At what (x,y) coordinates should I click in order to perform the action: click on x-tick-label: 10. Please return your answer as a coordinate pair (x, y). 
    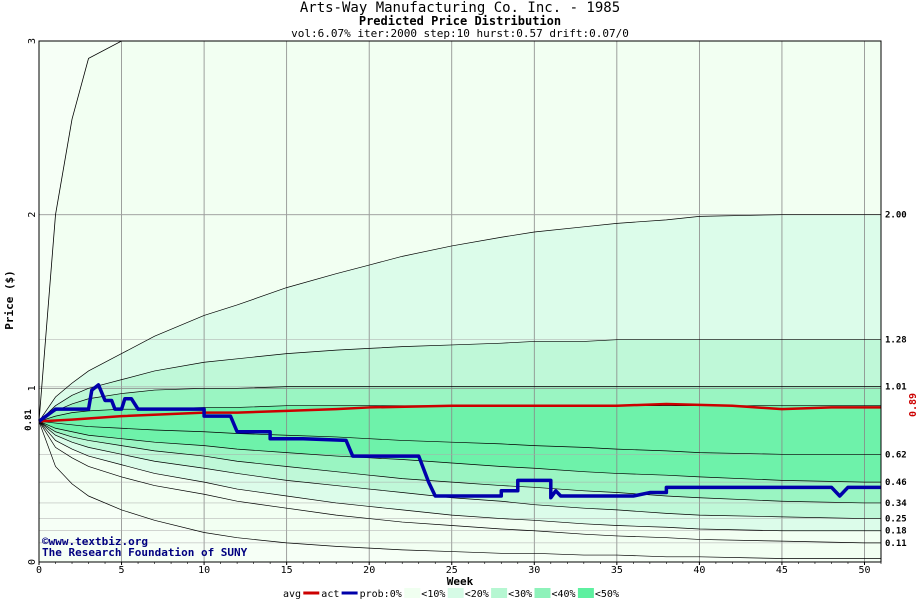
    Looking at the image, I should click on (204, 570).